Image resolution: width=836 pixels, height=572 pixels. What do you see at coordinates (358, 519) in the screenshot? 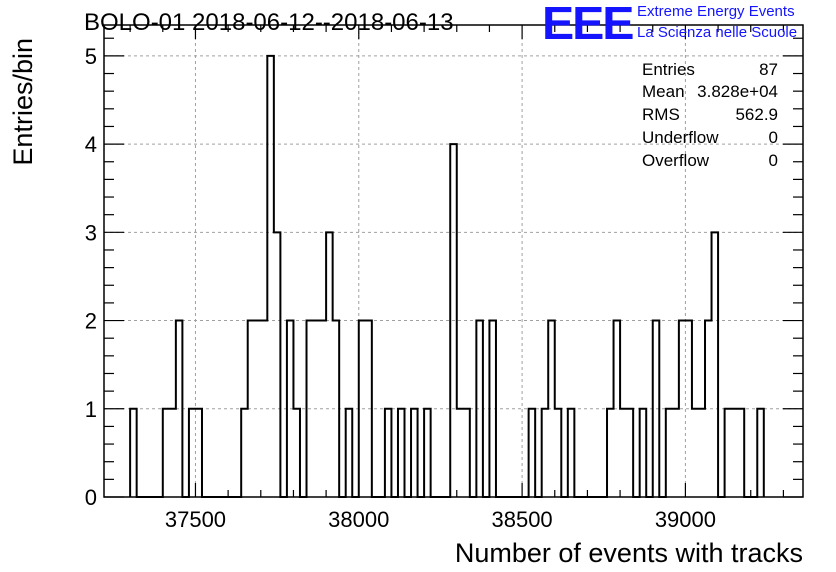
I see `x-tick-label: 38000` at bounding box center [358, 519].